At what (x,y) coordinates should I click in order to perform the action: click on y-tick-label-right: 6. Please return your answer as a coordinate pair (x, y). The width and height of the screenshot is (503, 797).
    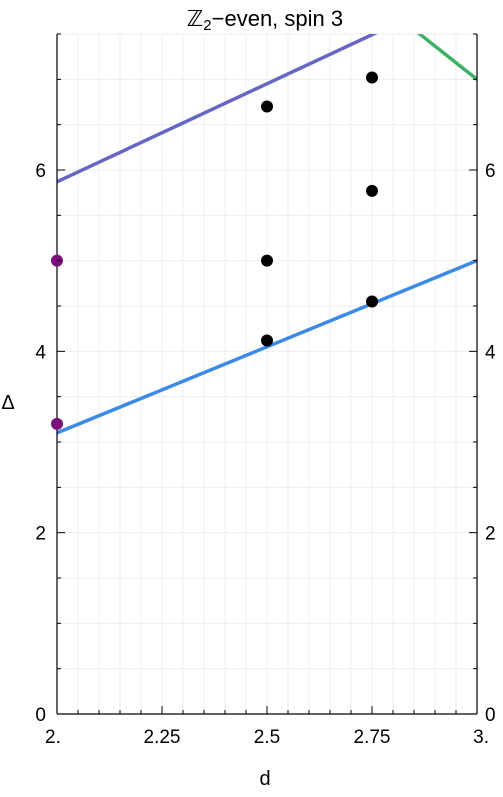
    Looking at the image, I should click on (490, 171).